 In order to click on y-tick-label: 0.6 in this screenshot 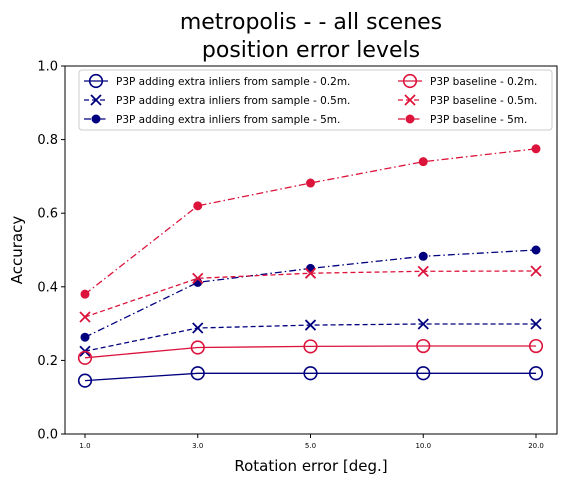, I will do `click(47, 214)`.